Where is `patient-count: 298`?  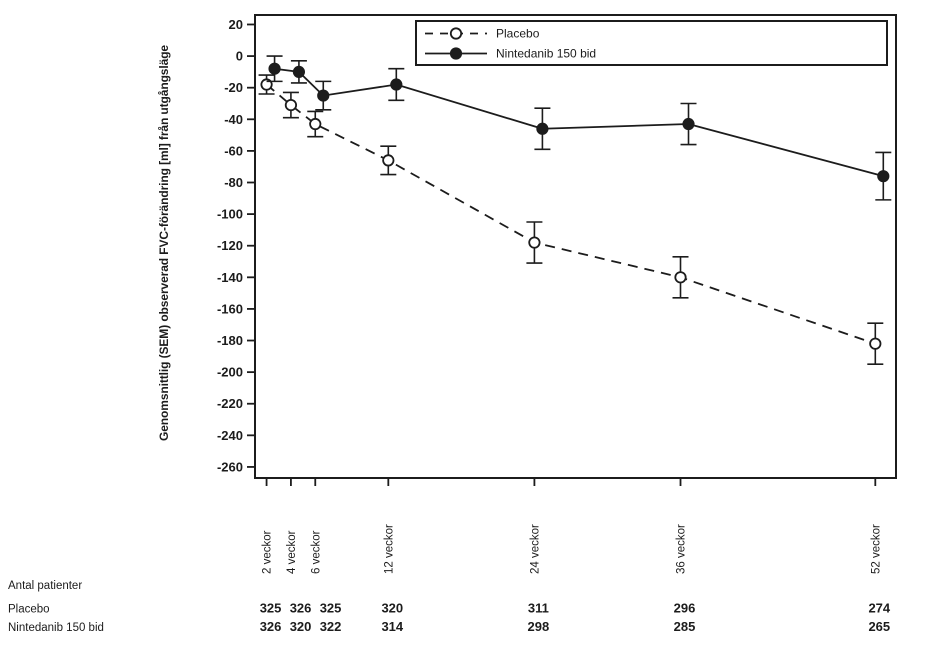 patient-count: 298 is located at coordinates (539, 626).